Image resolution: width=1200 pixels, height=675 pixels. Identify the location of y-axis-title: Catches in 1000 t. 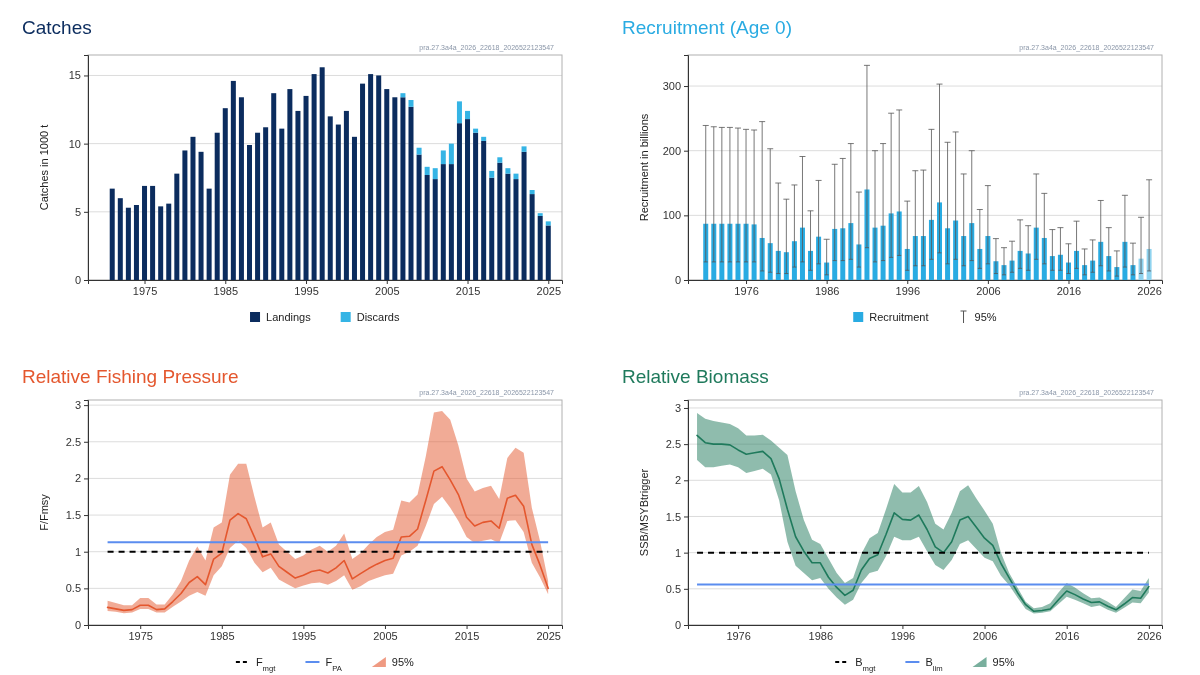
(44, 167).